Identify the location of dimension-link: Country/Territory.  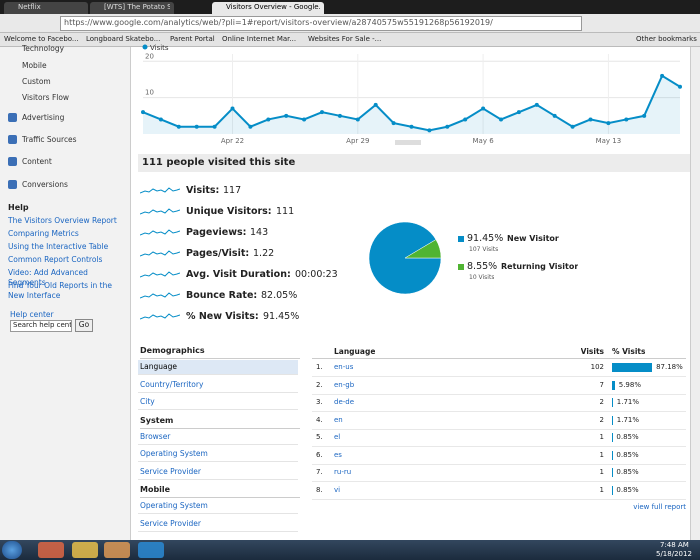
(218, 385).